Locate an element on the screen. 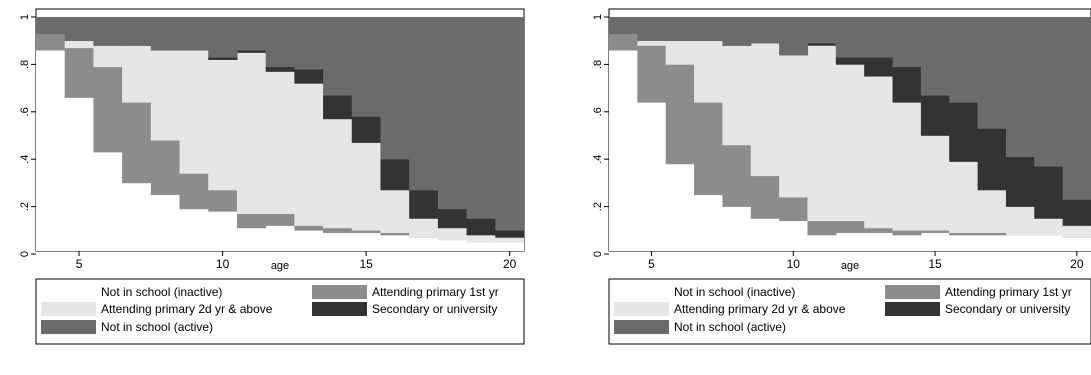  y-tick-label: .6 is located at coordinates (598, 111).